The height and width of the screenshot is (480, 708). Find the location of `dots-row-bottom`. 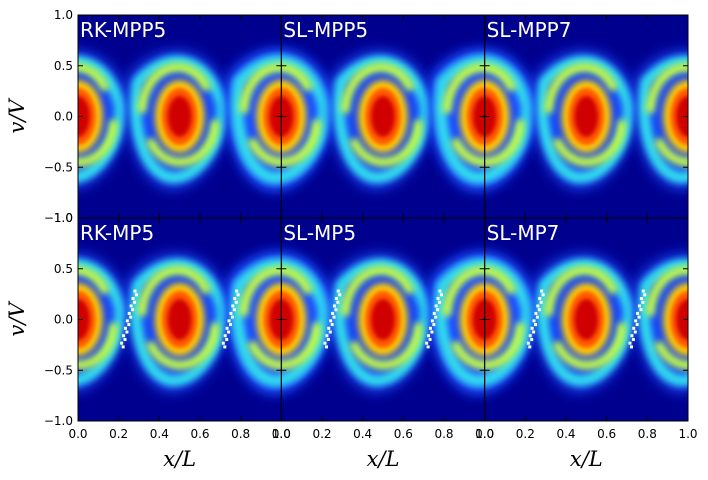

dots-row-bottom is located at coordinates (383, 319).